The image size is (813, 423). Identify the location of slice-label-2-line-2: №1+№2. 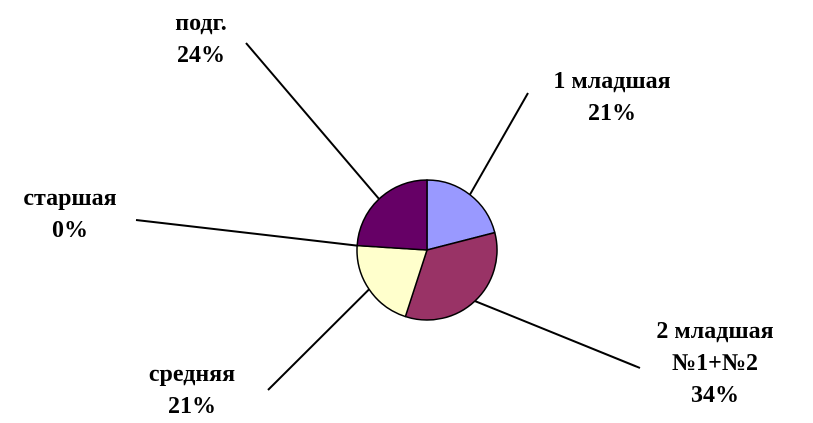
(715, 363).